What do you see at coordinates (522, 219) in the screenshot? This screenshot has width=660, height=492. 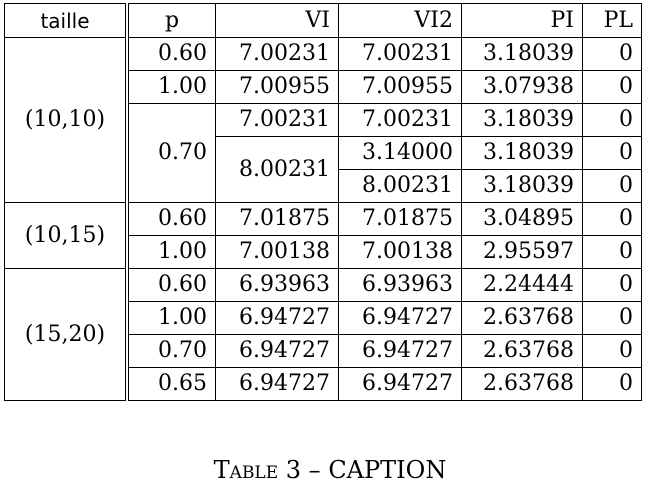 I see `cell-pi: 3.04895` at bounding box center [522, 219].